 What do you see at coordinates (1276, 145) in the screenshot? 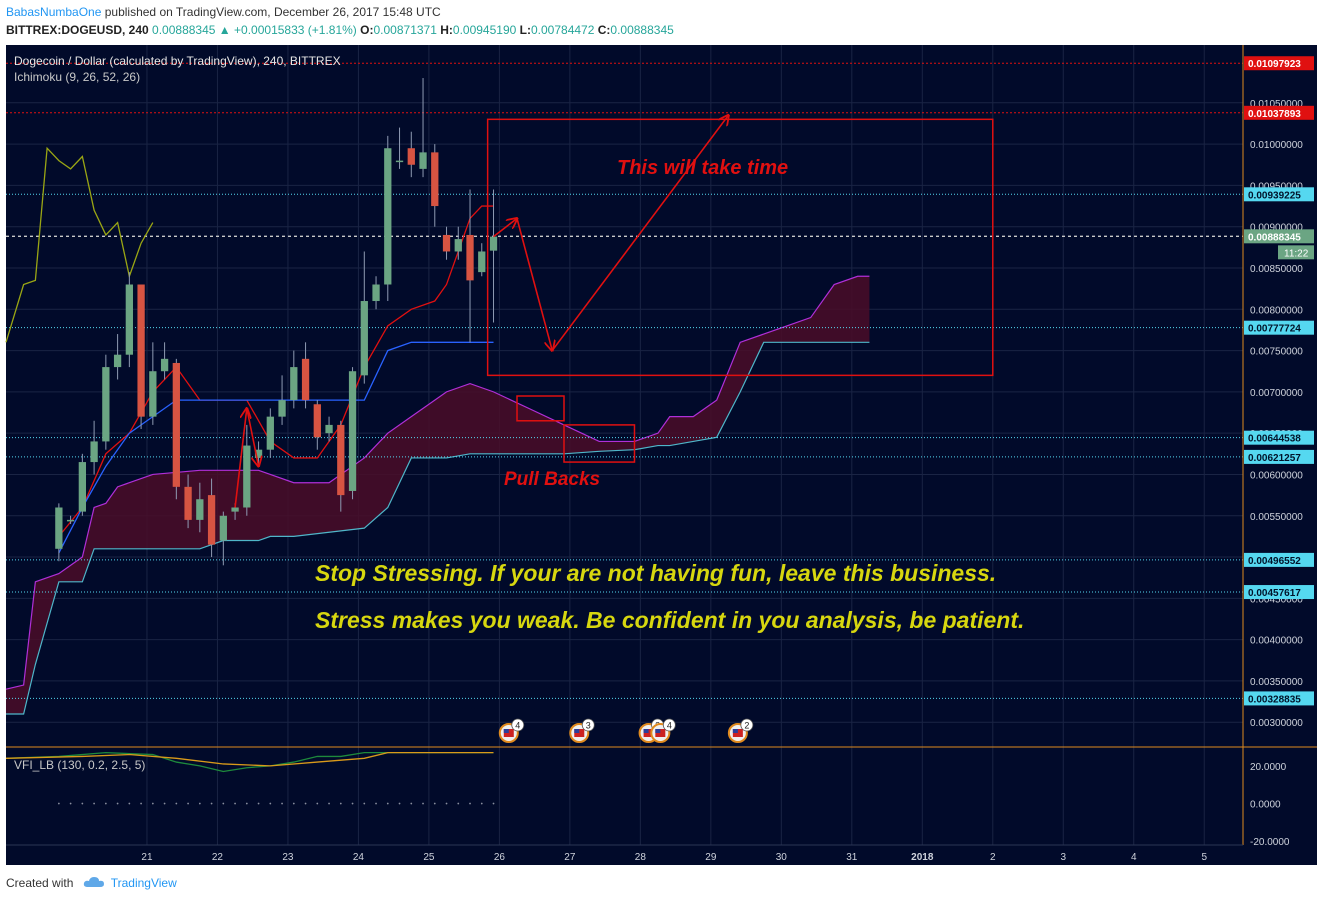
I see `price-tick-label: 0.01000000` at bounding box center [1276, 145].